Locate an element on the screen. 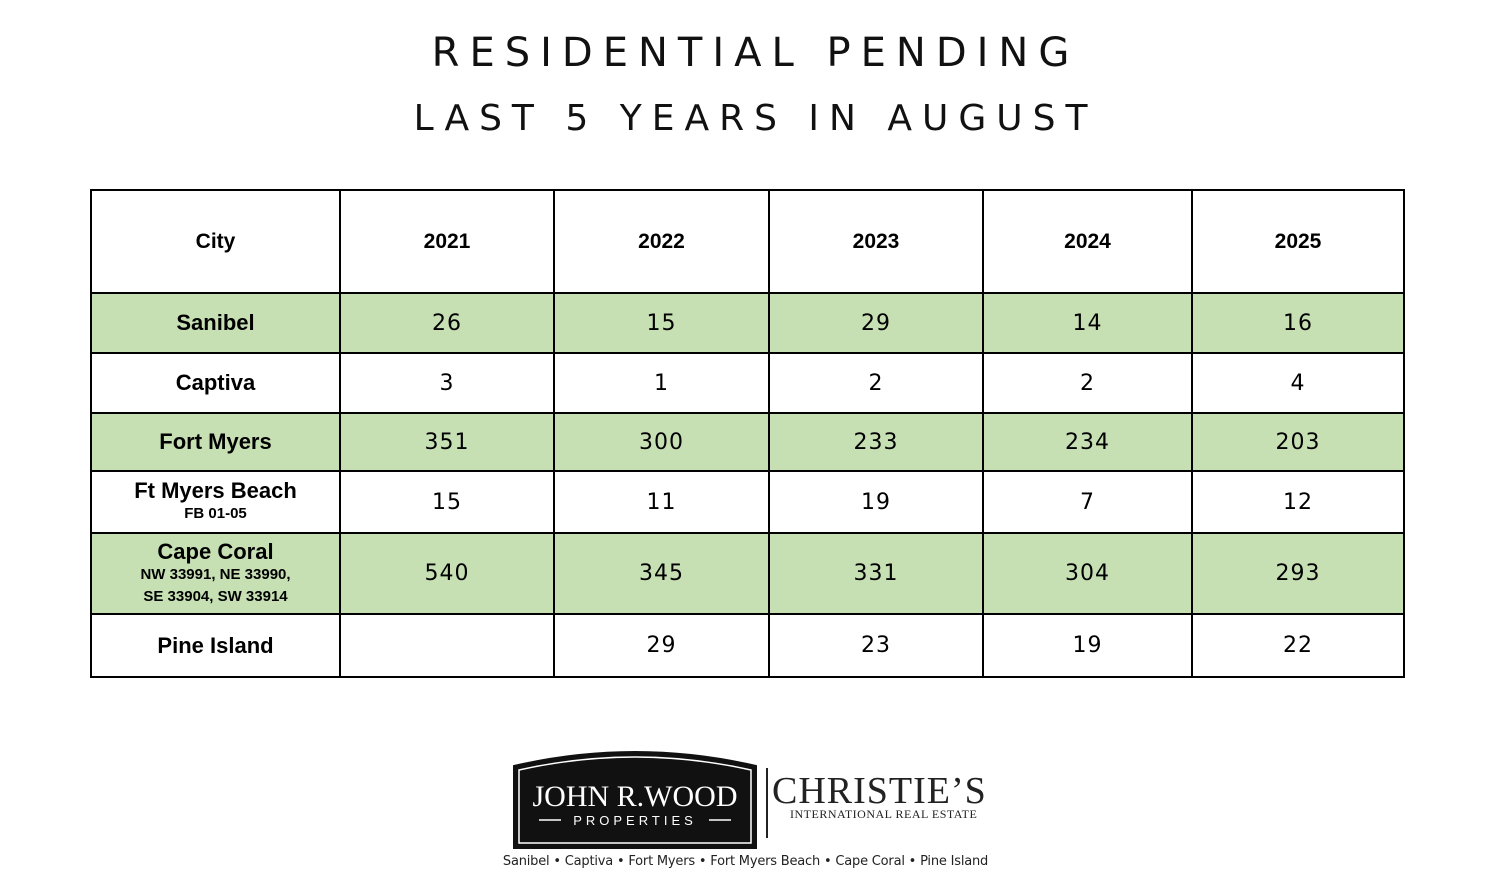  city-name: Captiva is located at coordinates (215, 383).